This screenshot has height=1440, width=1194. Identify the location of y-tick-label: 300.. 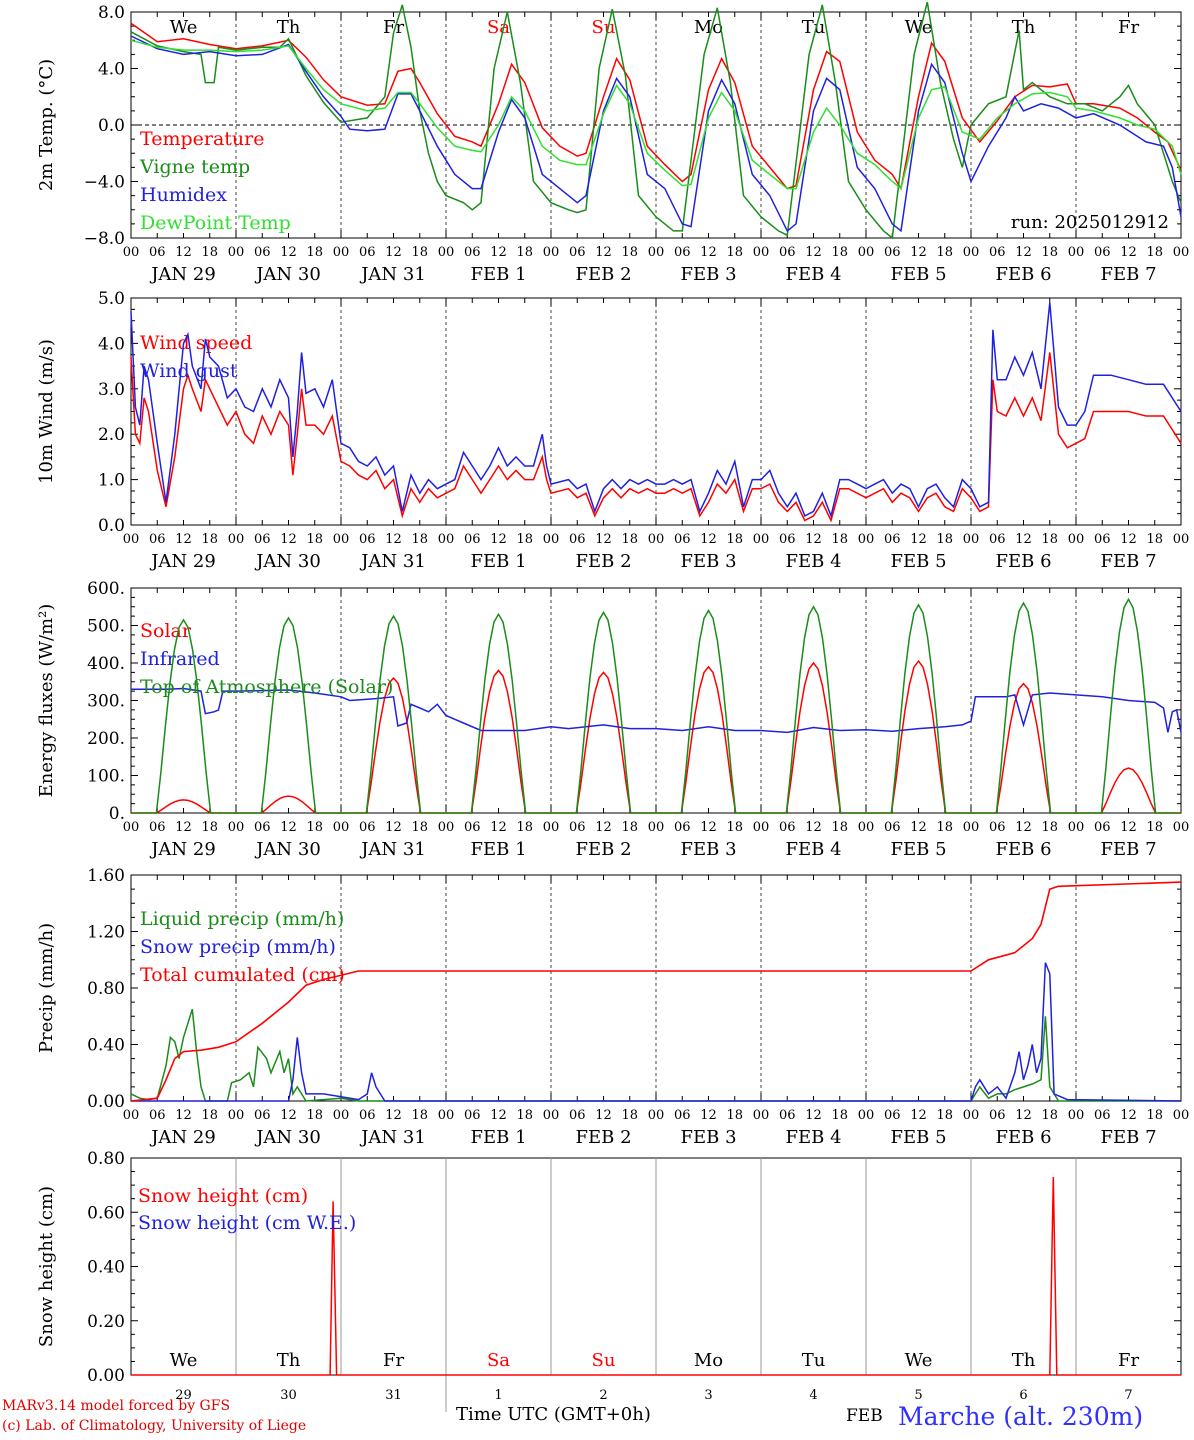
(106, 702).